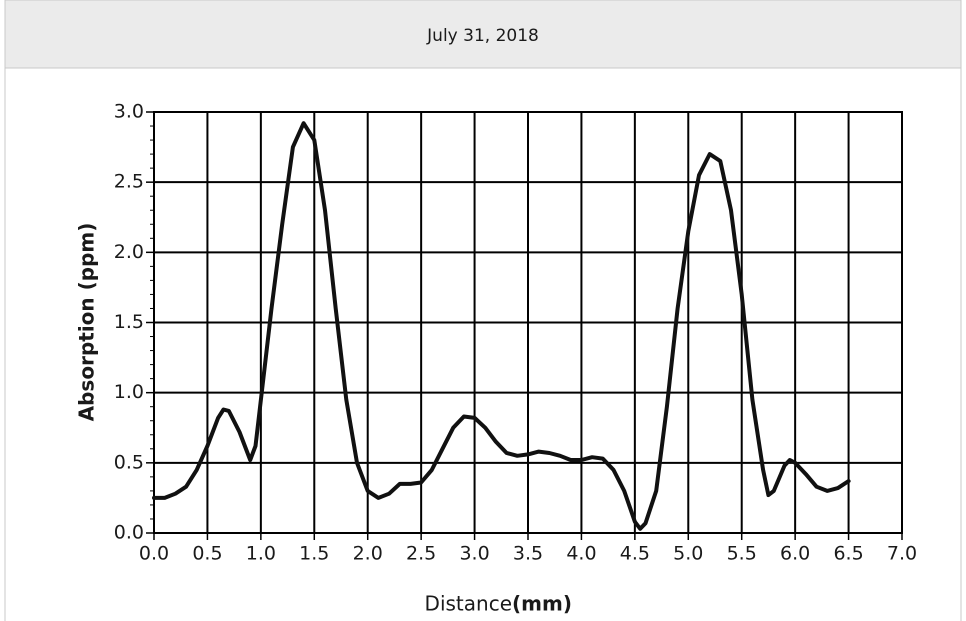 Image resolution: width=966 pixels, height=621 pixels. What do you see at coordinates (542, 604) in the screenshot?
I see `x-axis-unit: (mm)` at bounding box center [542, 604].